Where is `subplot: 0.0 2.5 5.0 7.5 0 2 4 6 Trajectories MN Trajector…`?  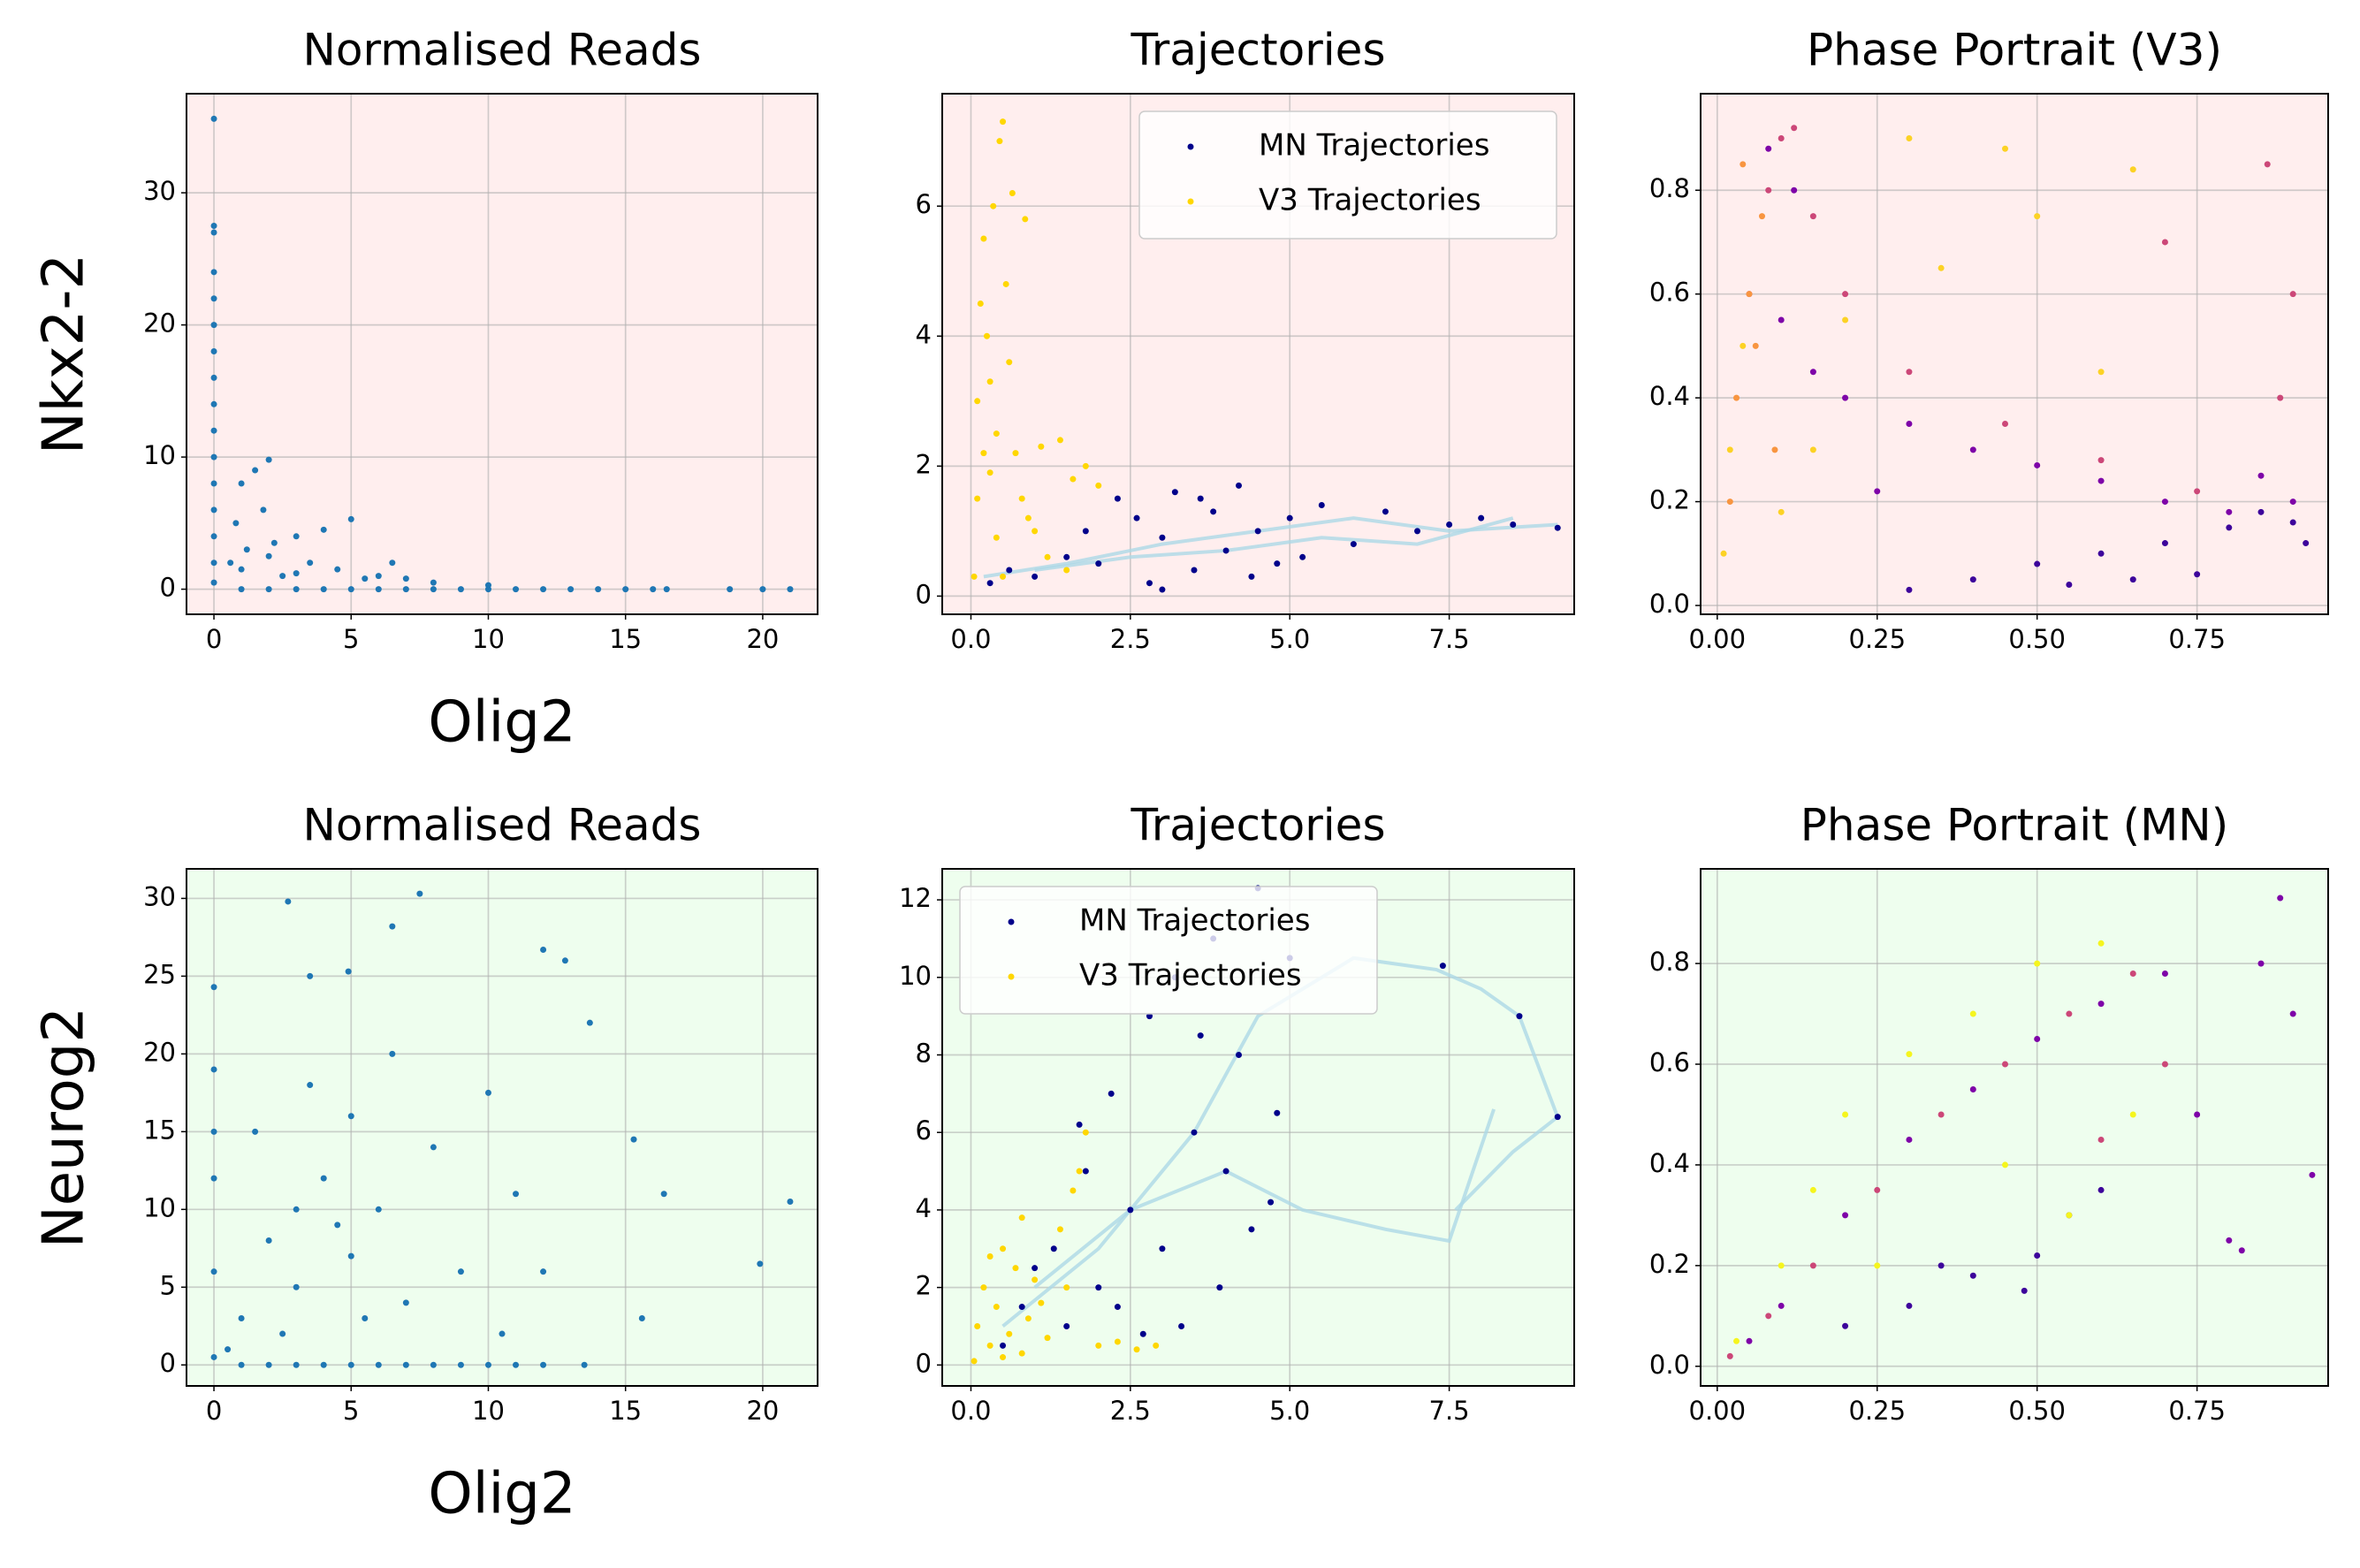 subplot: 0.0 2.5 5.0 7.5 0 2 4 6 Trajectories MN Trajector… is located at coordinates (1246, 340).